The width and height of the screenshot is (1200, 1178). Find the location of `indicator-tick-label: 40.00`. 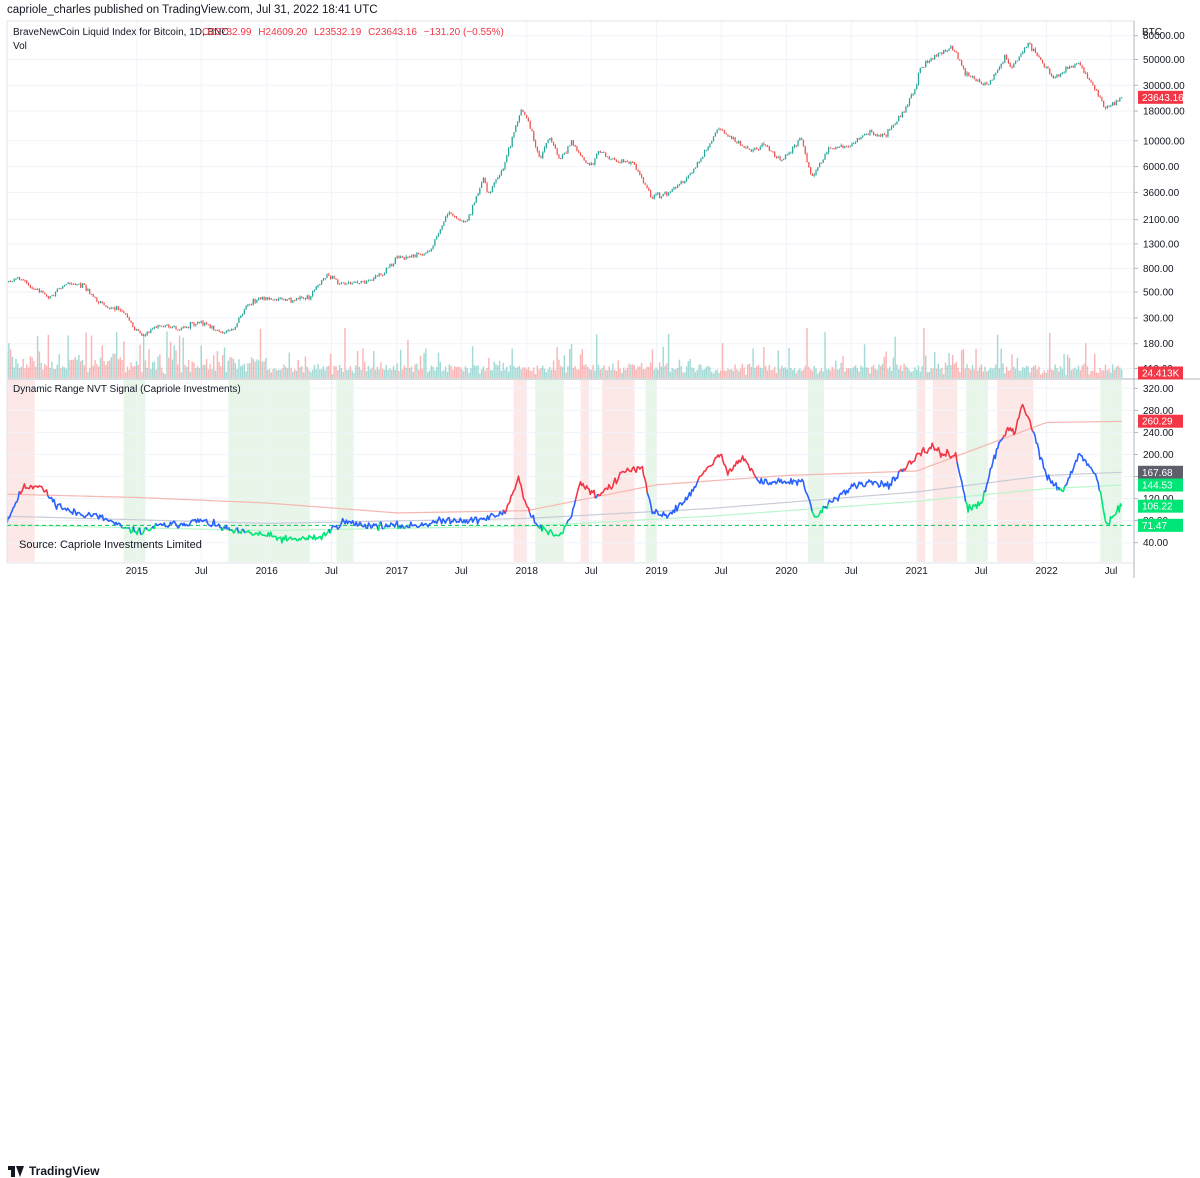

indicator-tick-label: 40.00 is located at coordinates (1155, 543).